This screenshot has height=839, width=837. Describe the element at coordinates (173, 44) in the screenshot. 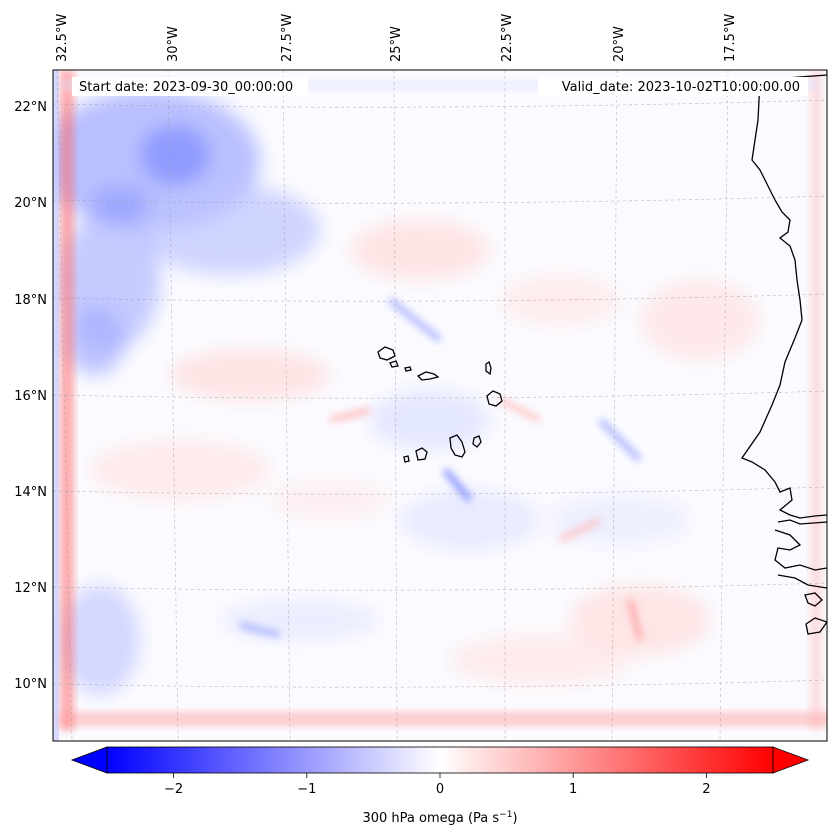

I see `lon-label: 30°W` at that location.